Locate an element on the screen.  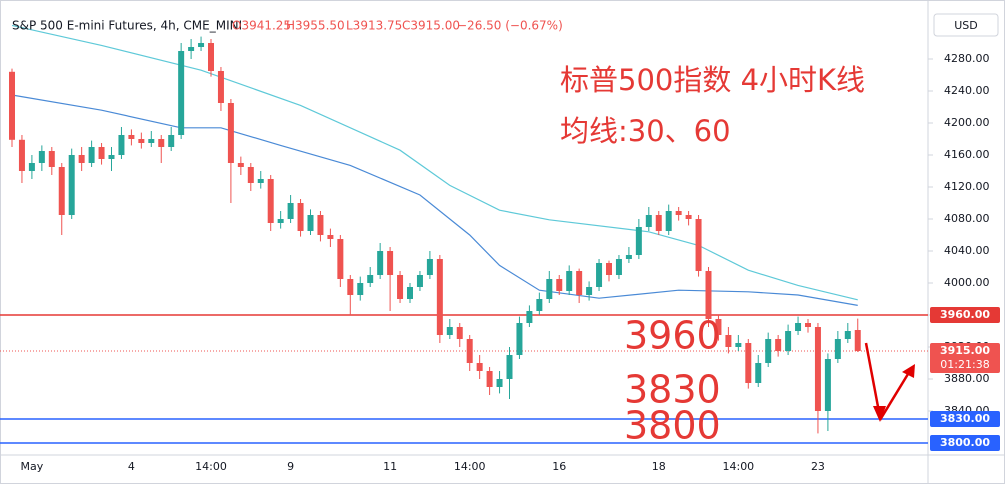
currency: USD is located at coordinates (966, 25).